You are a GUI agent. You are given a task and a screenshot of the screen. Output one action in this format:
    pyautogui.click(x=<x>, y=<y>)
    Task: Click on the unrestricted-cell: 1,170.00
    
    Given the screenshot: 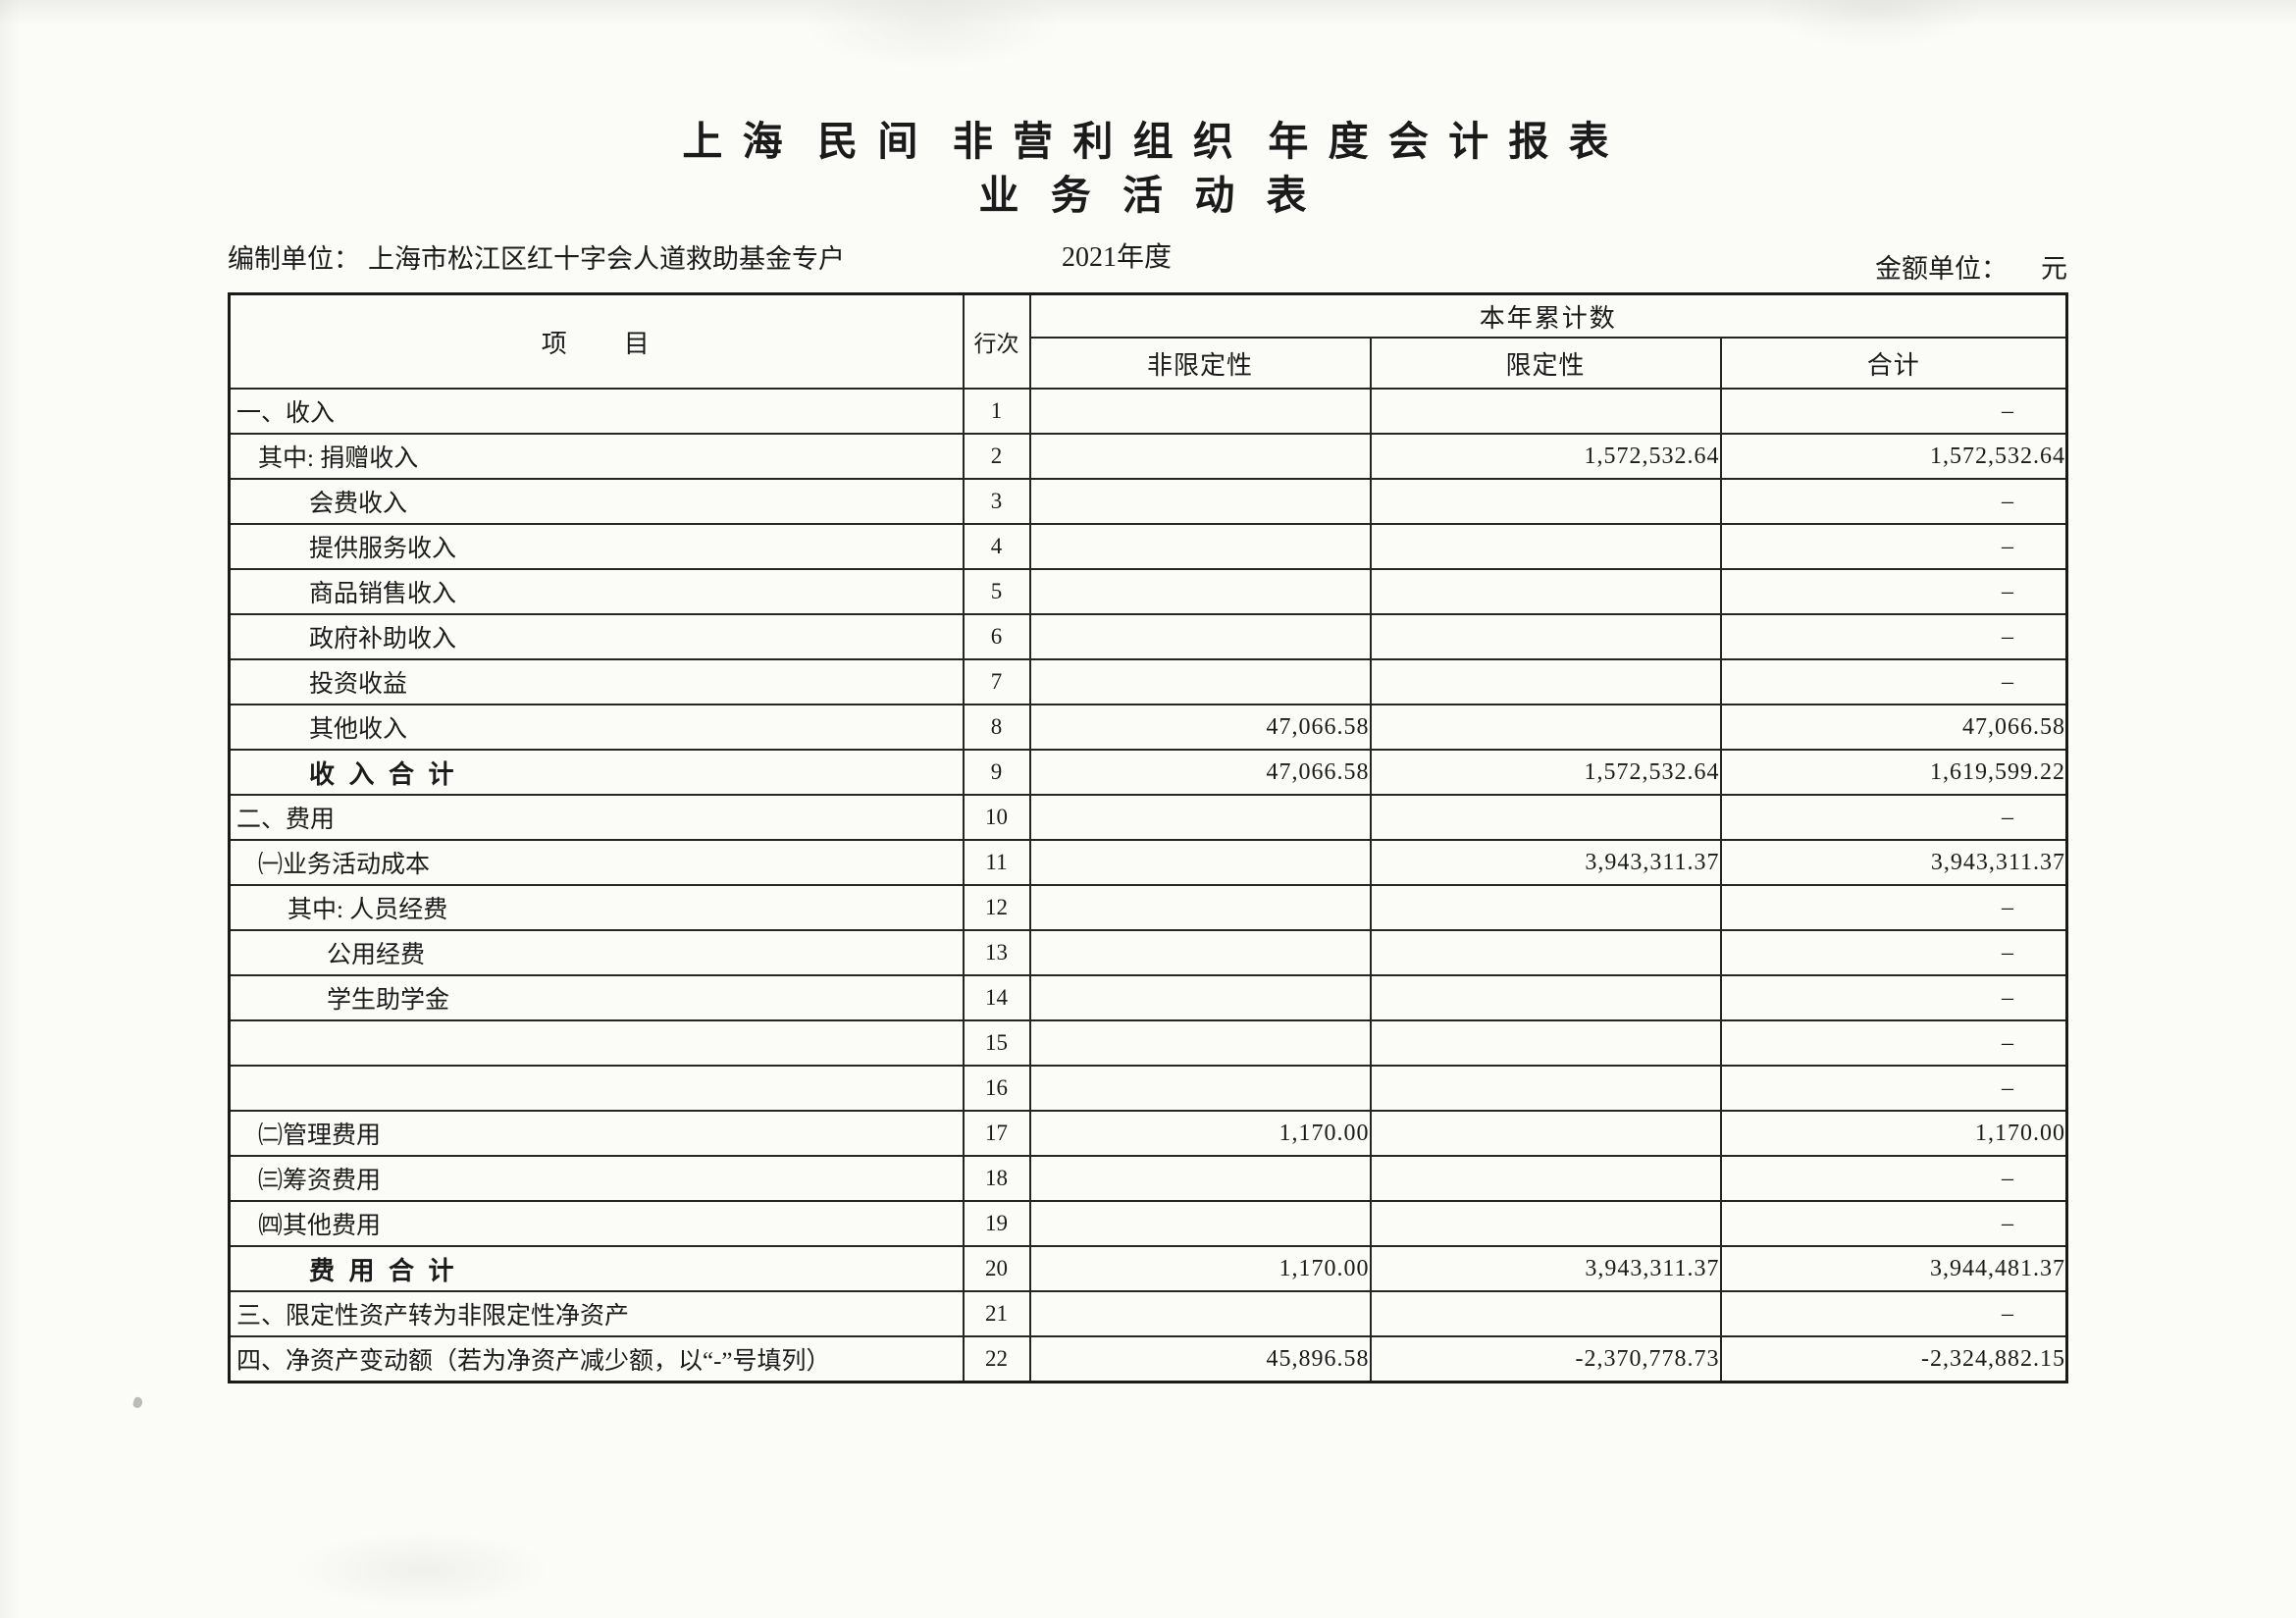 What is the action you would take?
    pyautogui.click(x=1200, y=1268)
    